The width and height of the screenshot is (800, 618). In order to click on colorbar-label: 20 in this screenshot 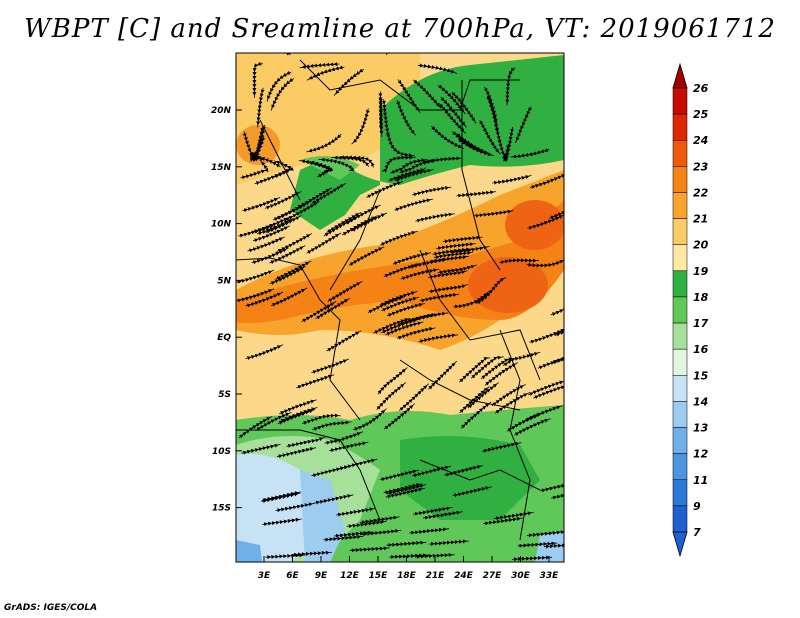, I will do `click(701, 245)`.